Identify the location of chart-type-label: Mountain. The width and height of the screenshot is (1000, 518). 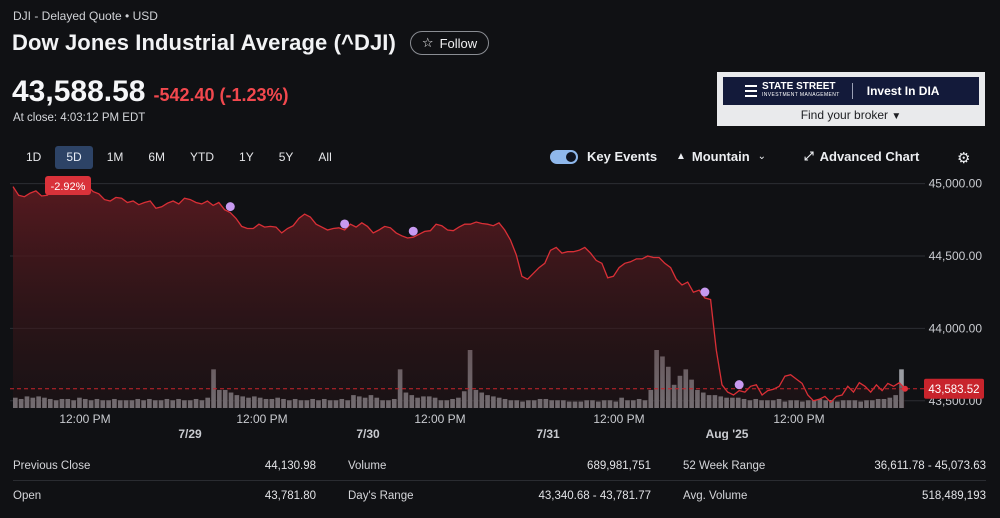
(720, 156).